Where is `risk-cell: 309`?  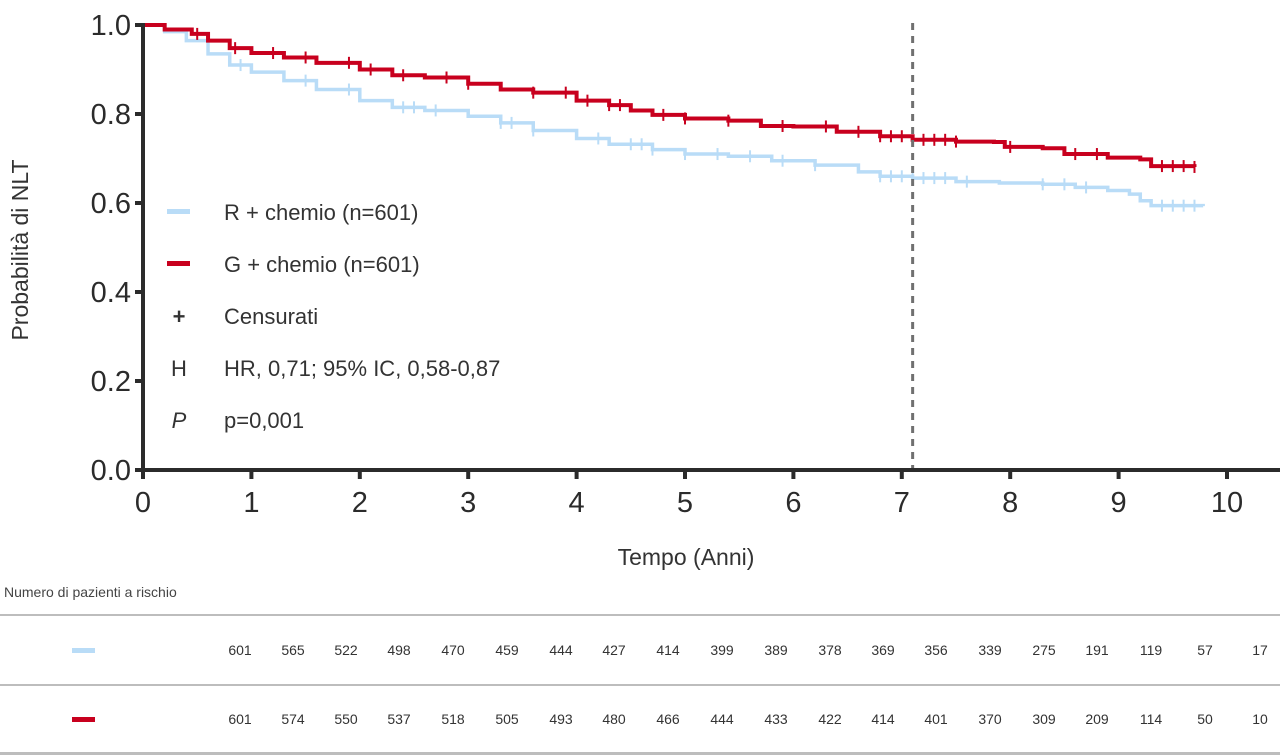
risk-cell: 309 is located at coordinates (1044, 719).